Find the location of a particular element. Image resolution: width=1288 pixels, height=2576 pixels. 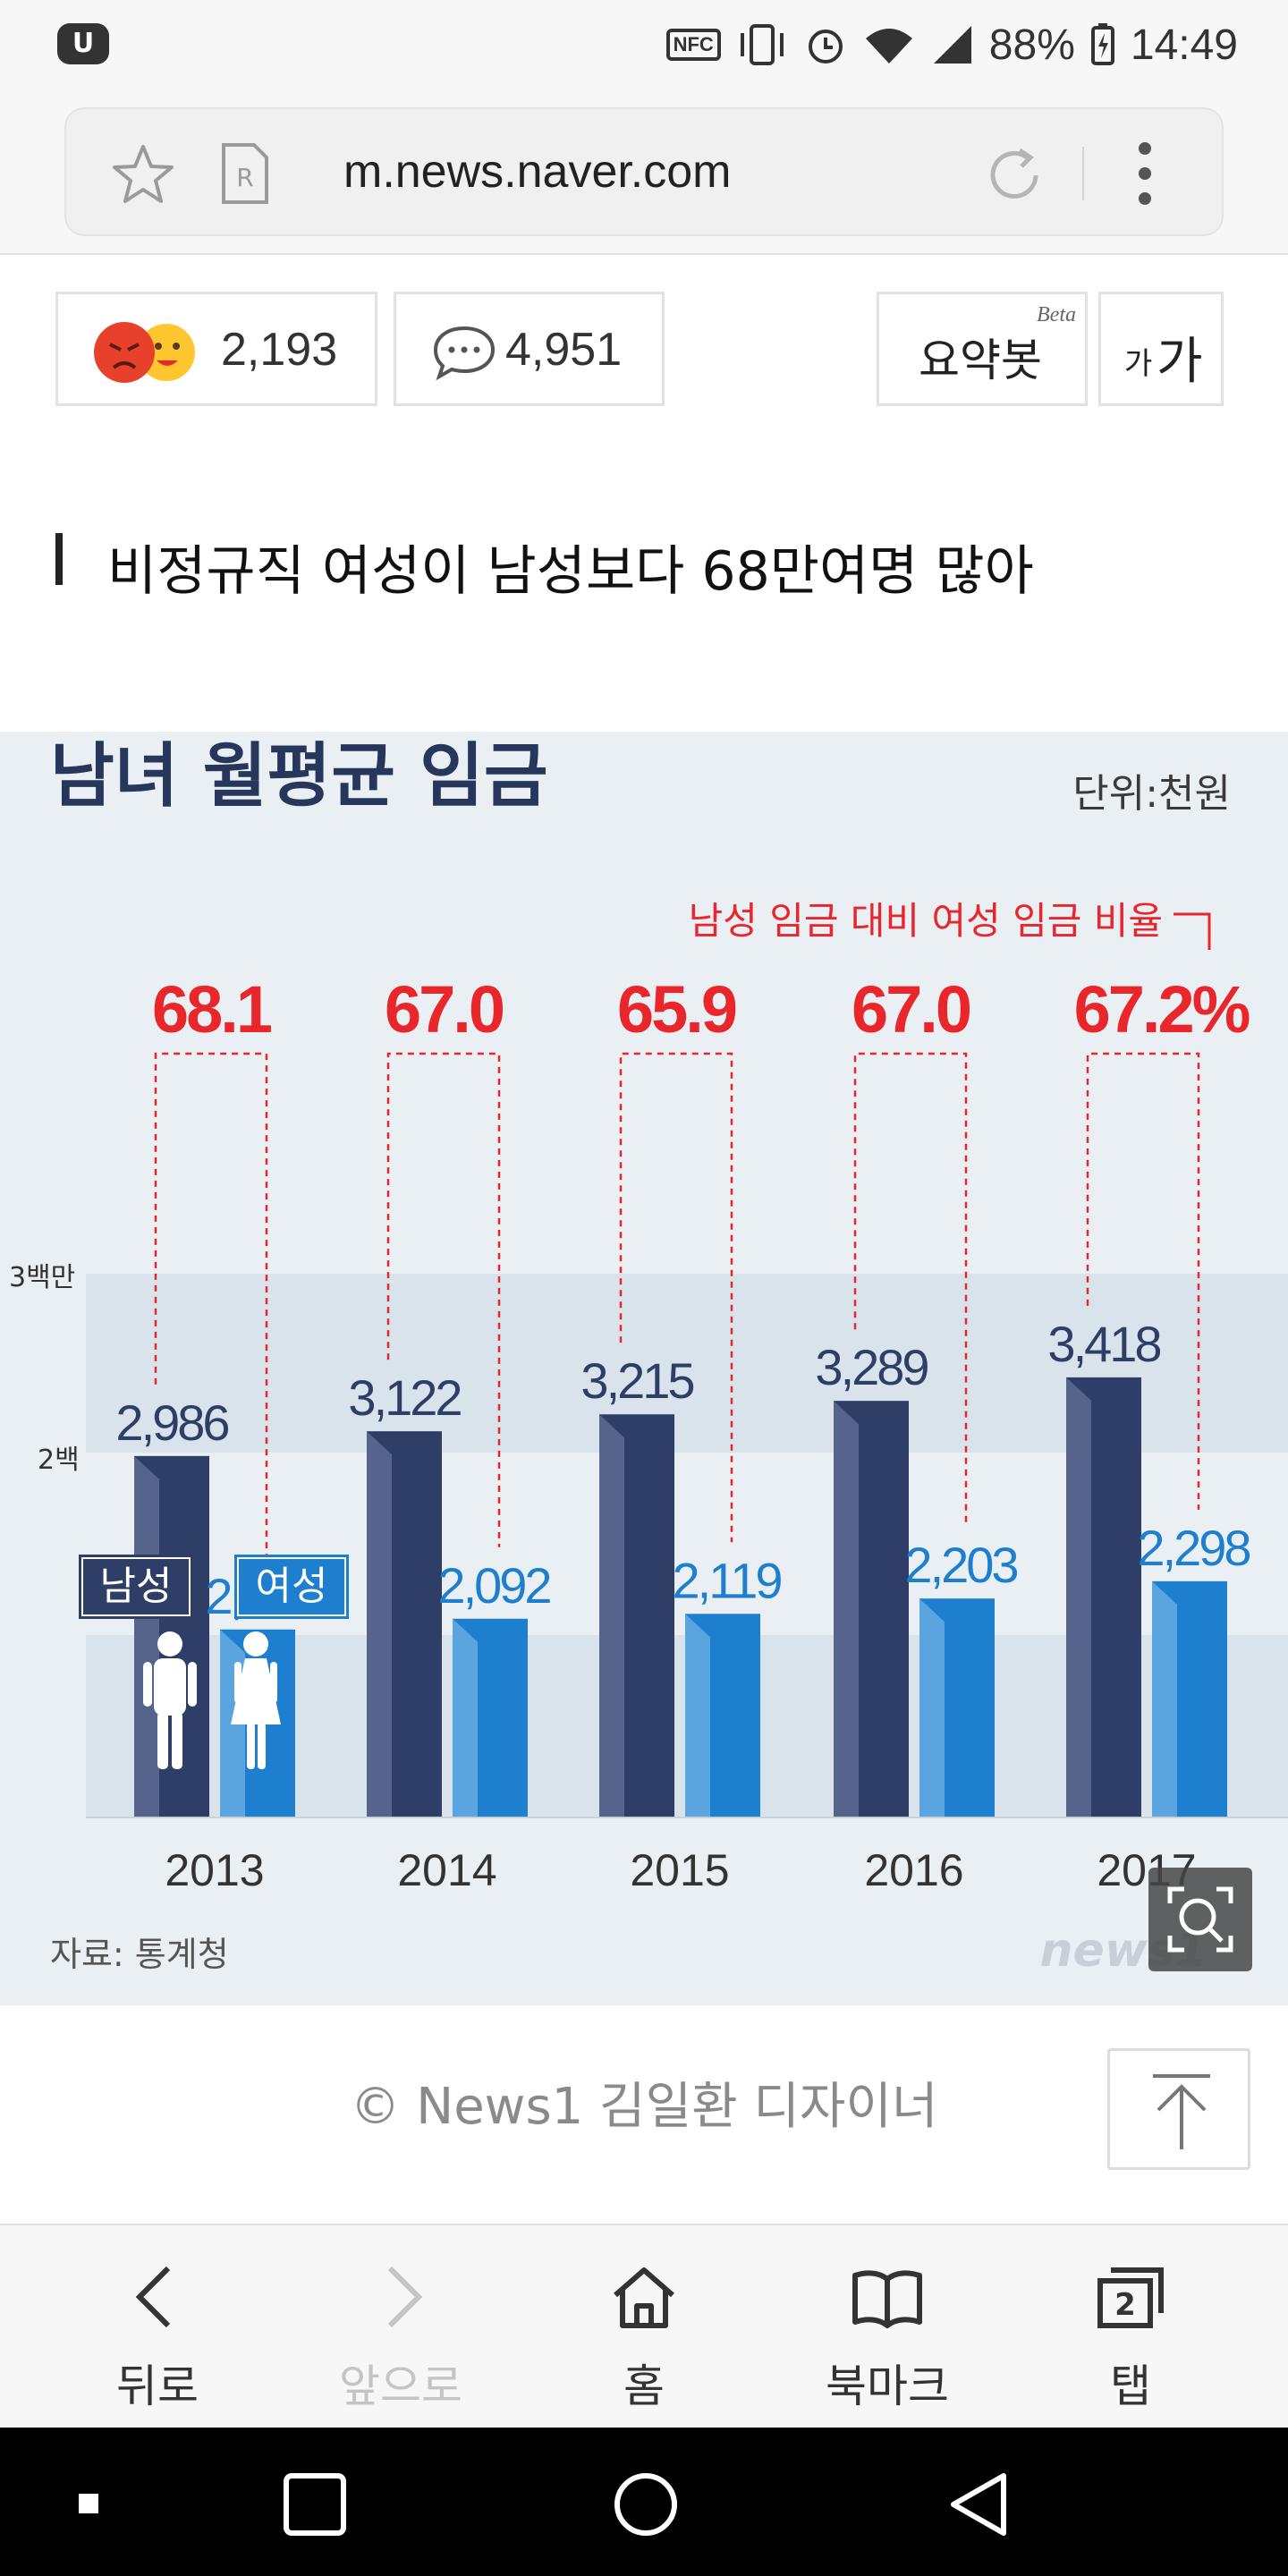

ratio-label-bracket is located at coordinates (1192, 931).